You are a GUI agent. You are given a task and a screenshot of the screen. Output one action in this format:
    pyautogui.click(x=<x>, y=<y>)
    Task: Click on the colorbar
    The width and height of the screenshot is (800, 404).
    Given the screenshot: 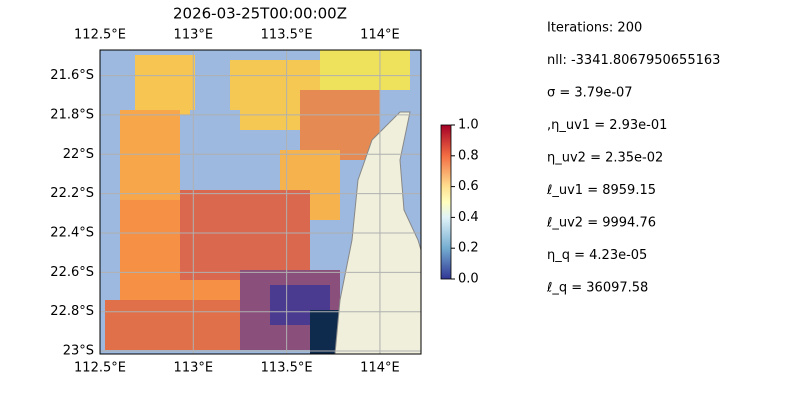 What is the action you would take?
    pyautogui.click(x=446, y=202)
    